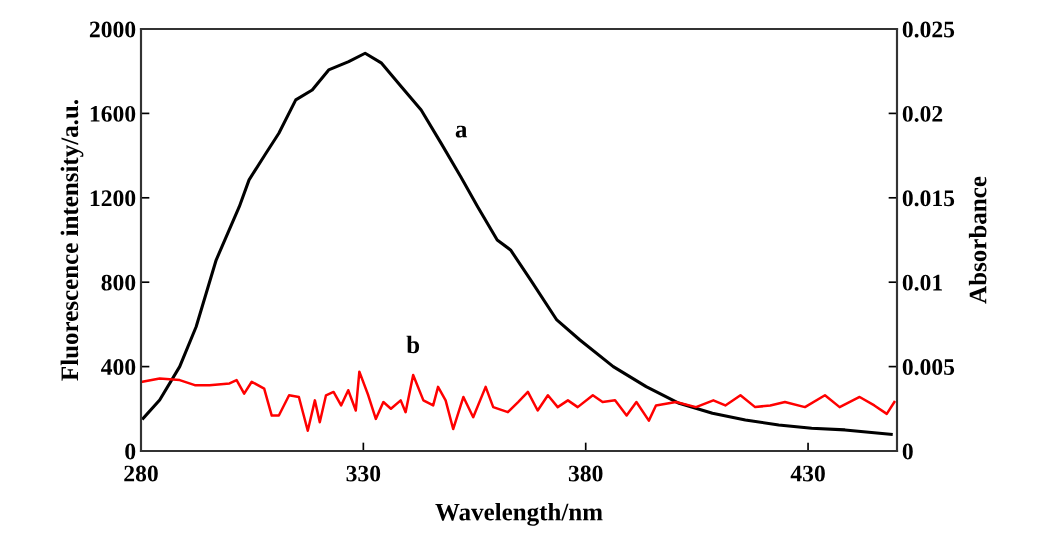 The image size is (1040, 552). Describe the element at coordinates (113, 113) in the screenshot. I see `y-tick-label: 1600` at that location.